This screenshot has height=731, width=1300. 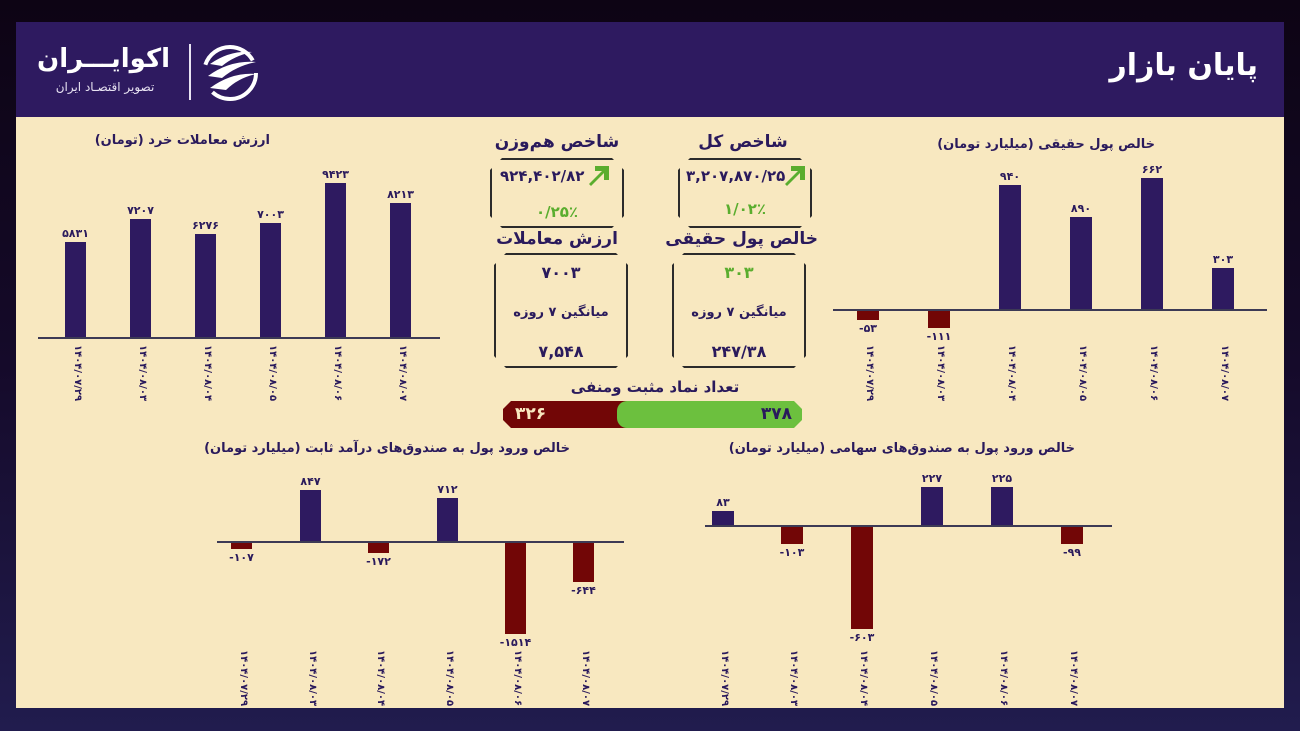 I want to click on total-index-box, so click(x=745, y=193).